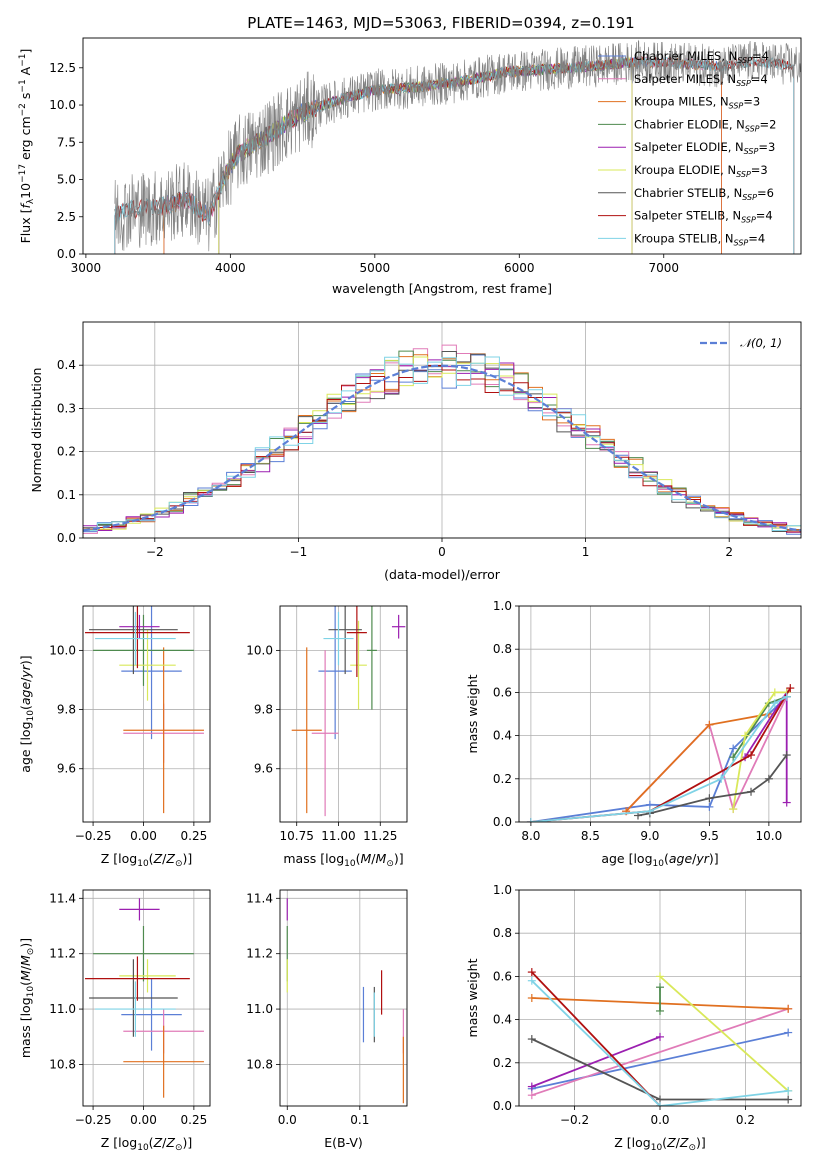 The height and width of the screenshot is (1170, 819). What do you see at coordinates (25, 226) in the screenshot?
I see `label-part: Flux [` at bounding box center [25, 226].